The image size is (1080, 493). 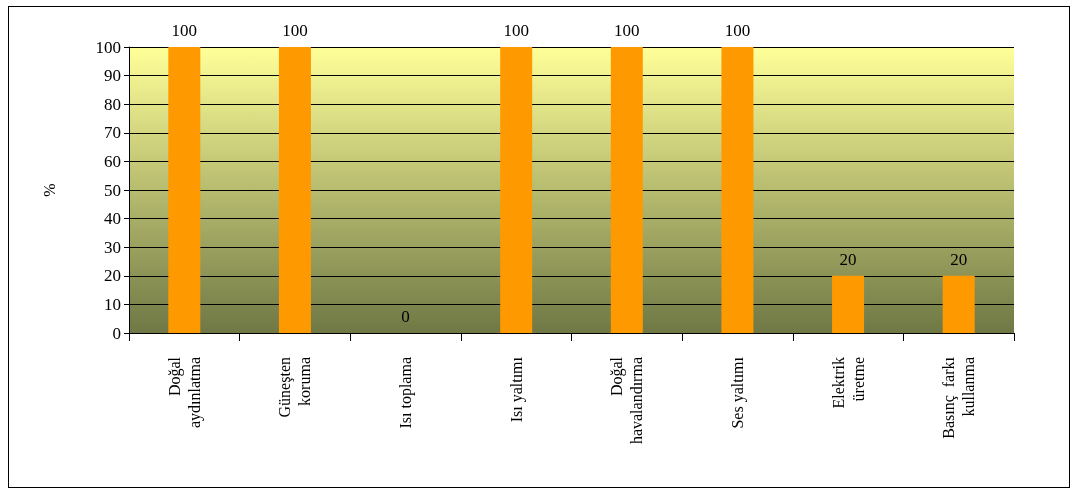 What do you see at coordinates (112, 161) in the screenshot?
I see `y-tick-label: 60` at bounding box center [112, 161].